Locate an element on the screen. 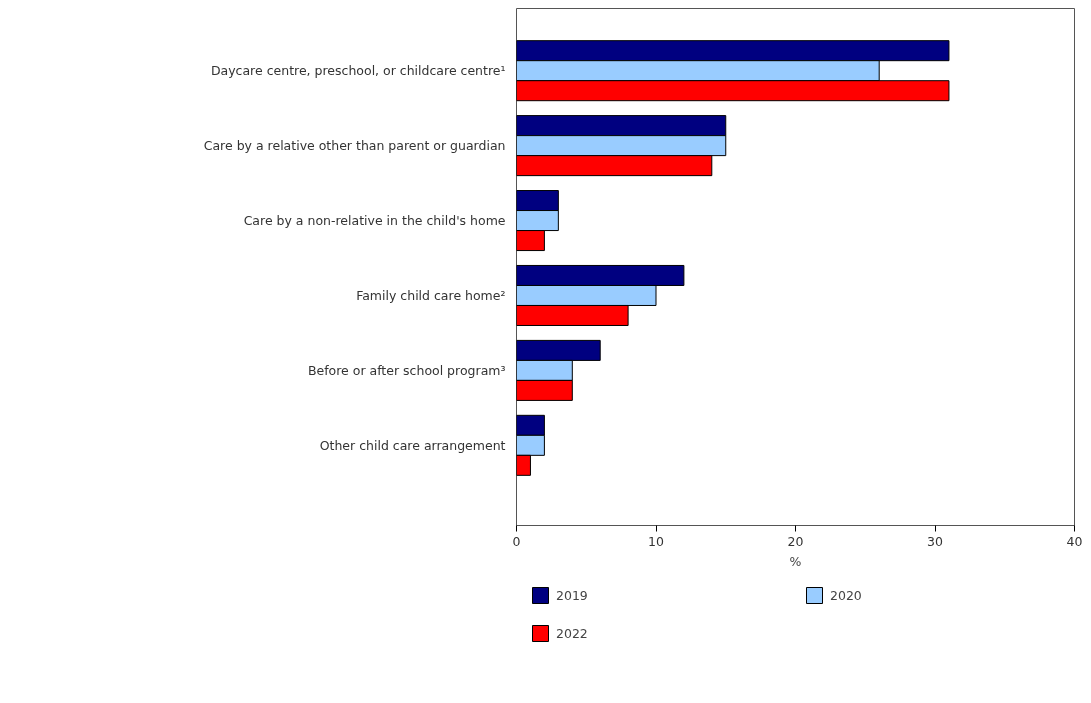  y-tick-label: Other child care arrangement is located at coordinates (412, 445).